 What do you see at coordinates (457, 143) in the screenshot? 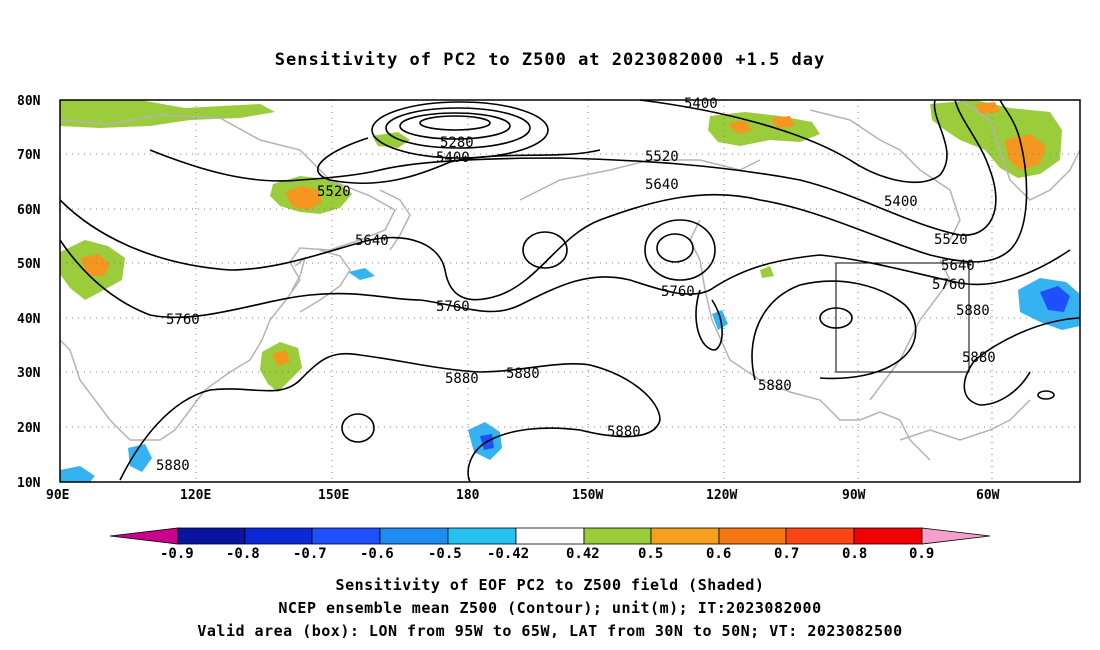
I see `contour-label: 5280` at bounding box center [457, 143].